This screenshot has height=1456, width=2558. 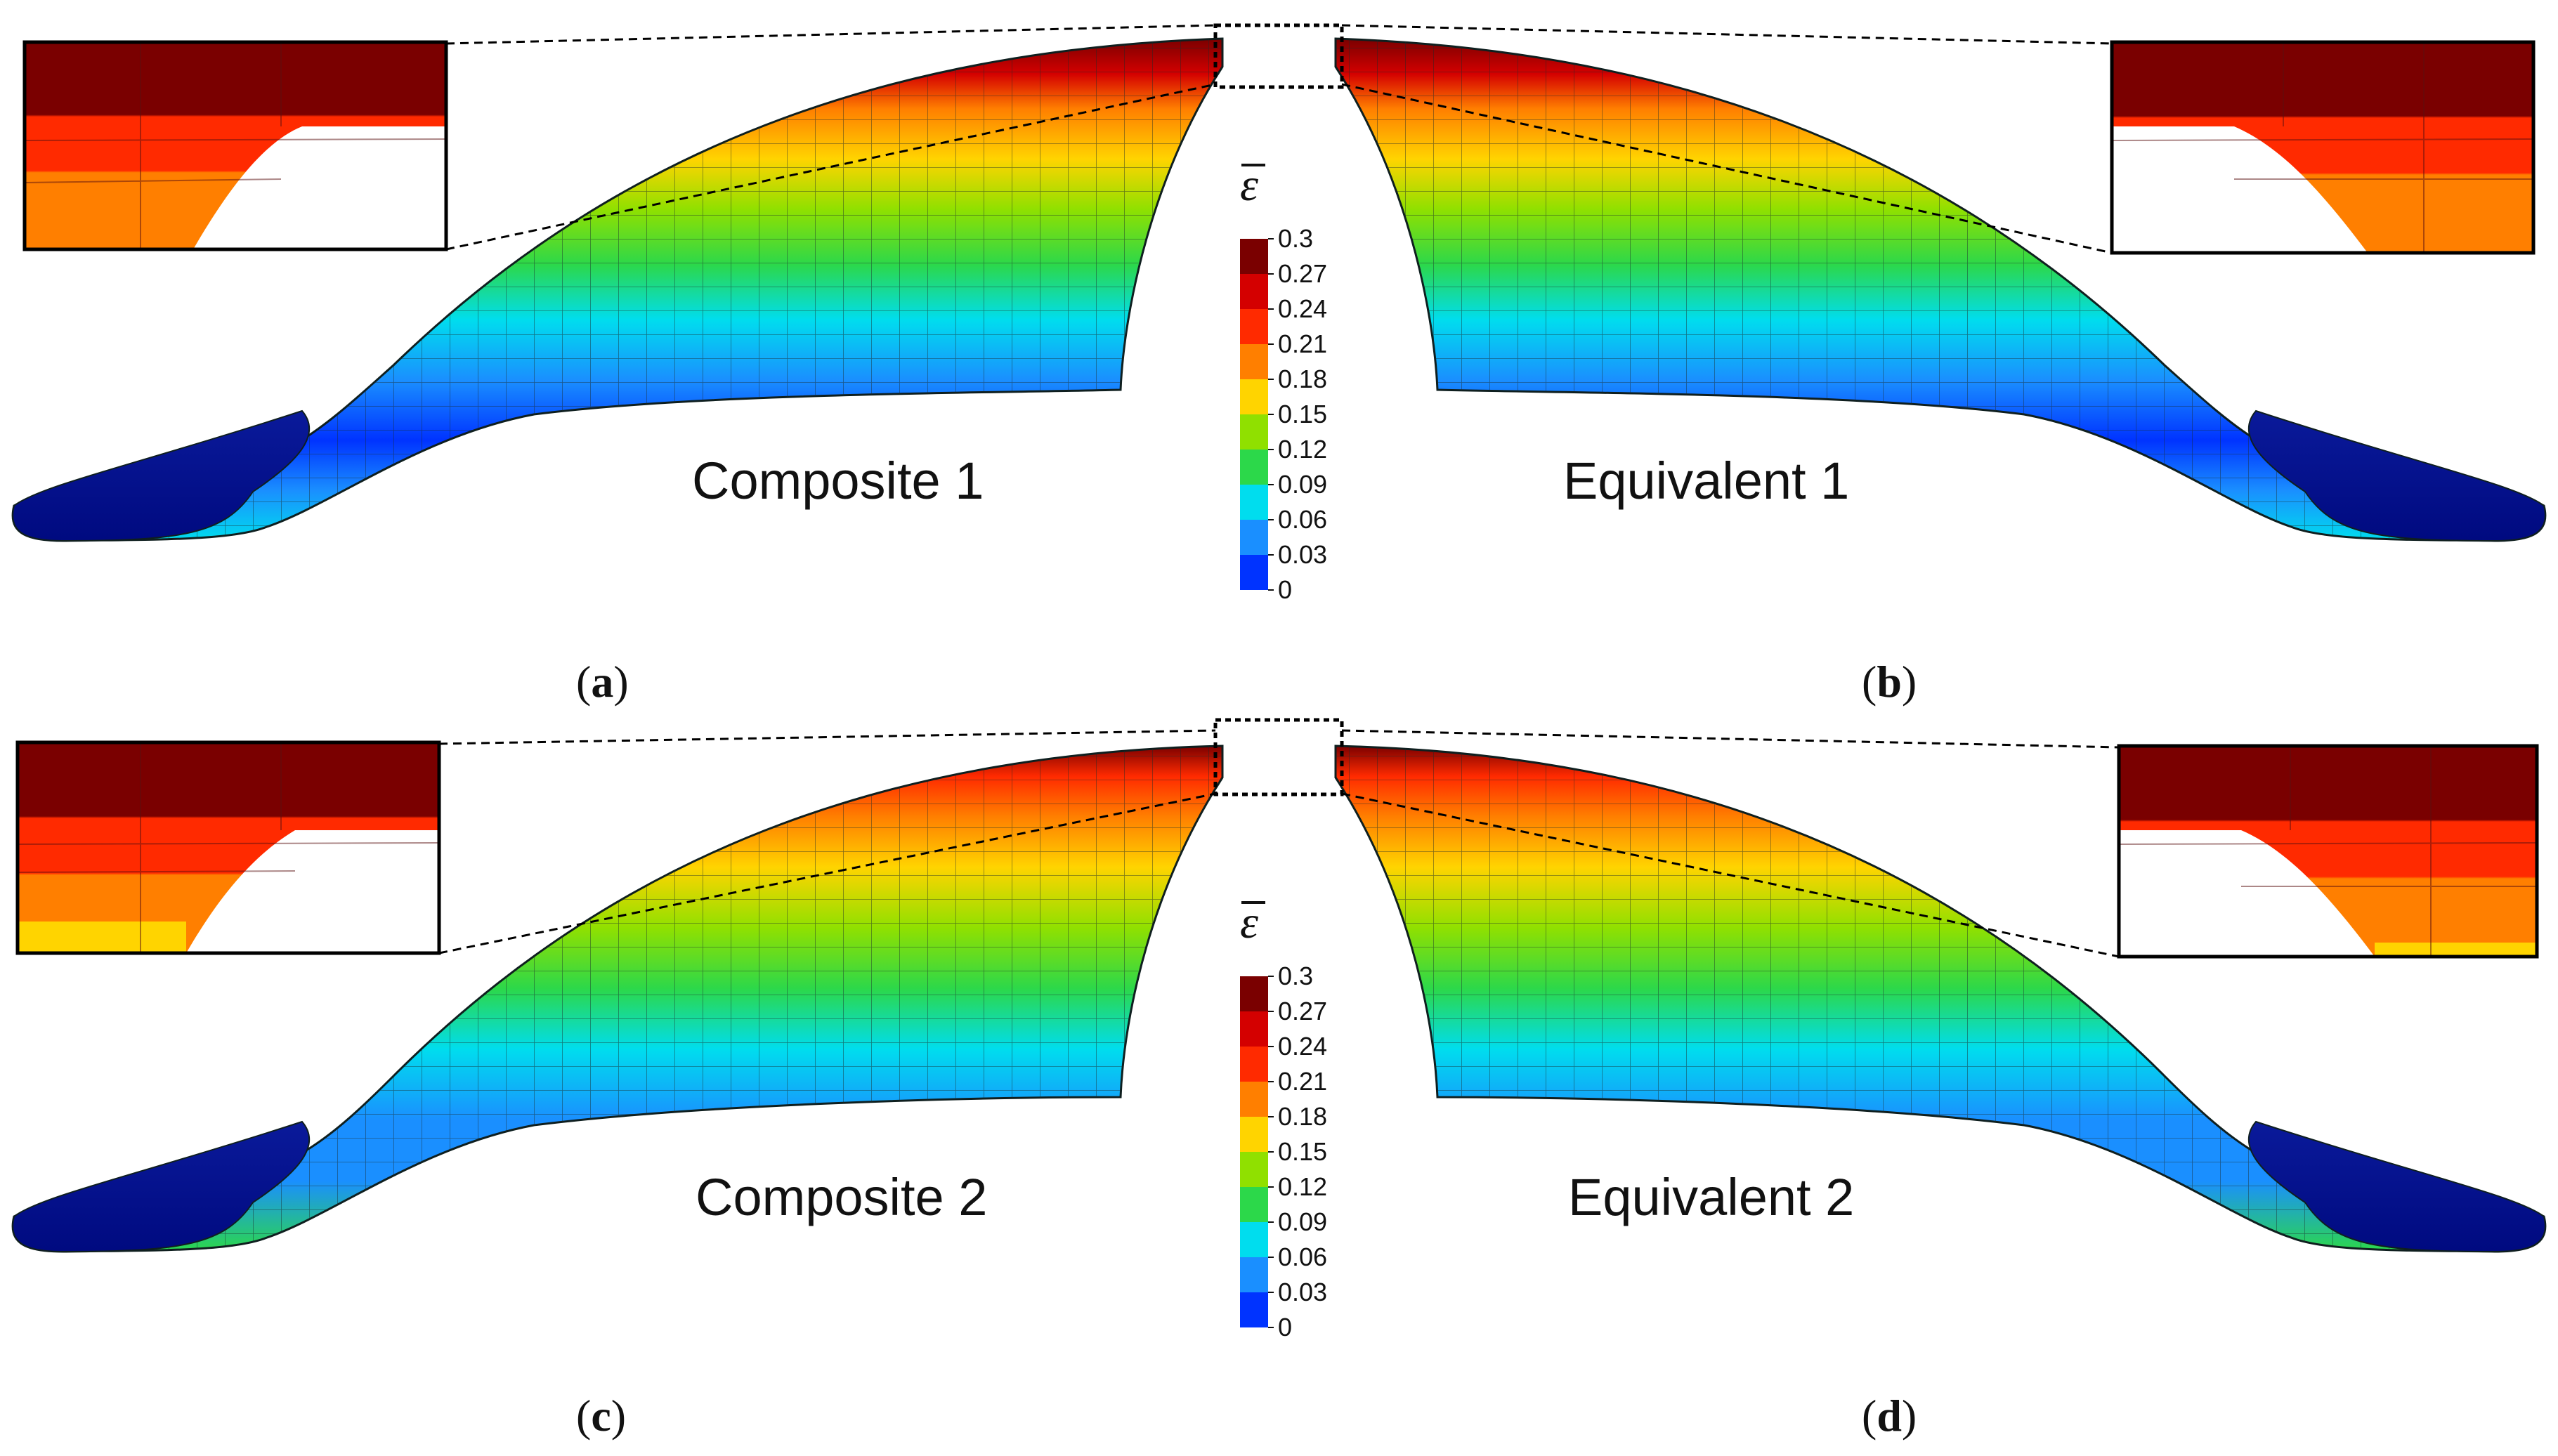 What do you see at coordinates (601, 1416) in the screenshot?
I see `panel-letter-c: (c)` at bounding box center [601, 1416].